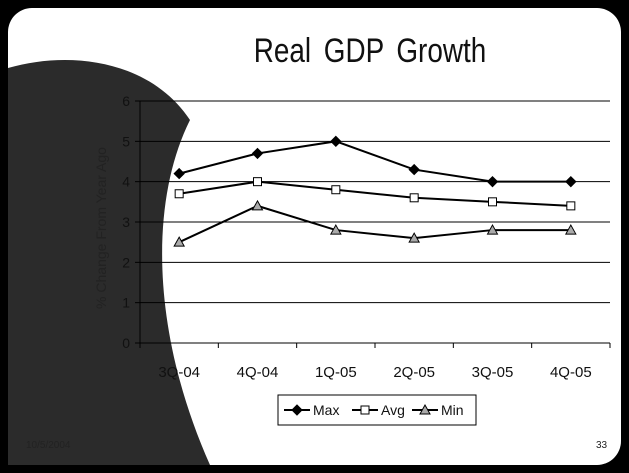 This screenshot has width=629, height=473. I want to click on series-min, so click(375, 223).